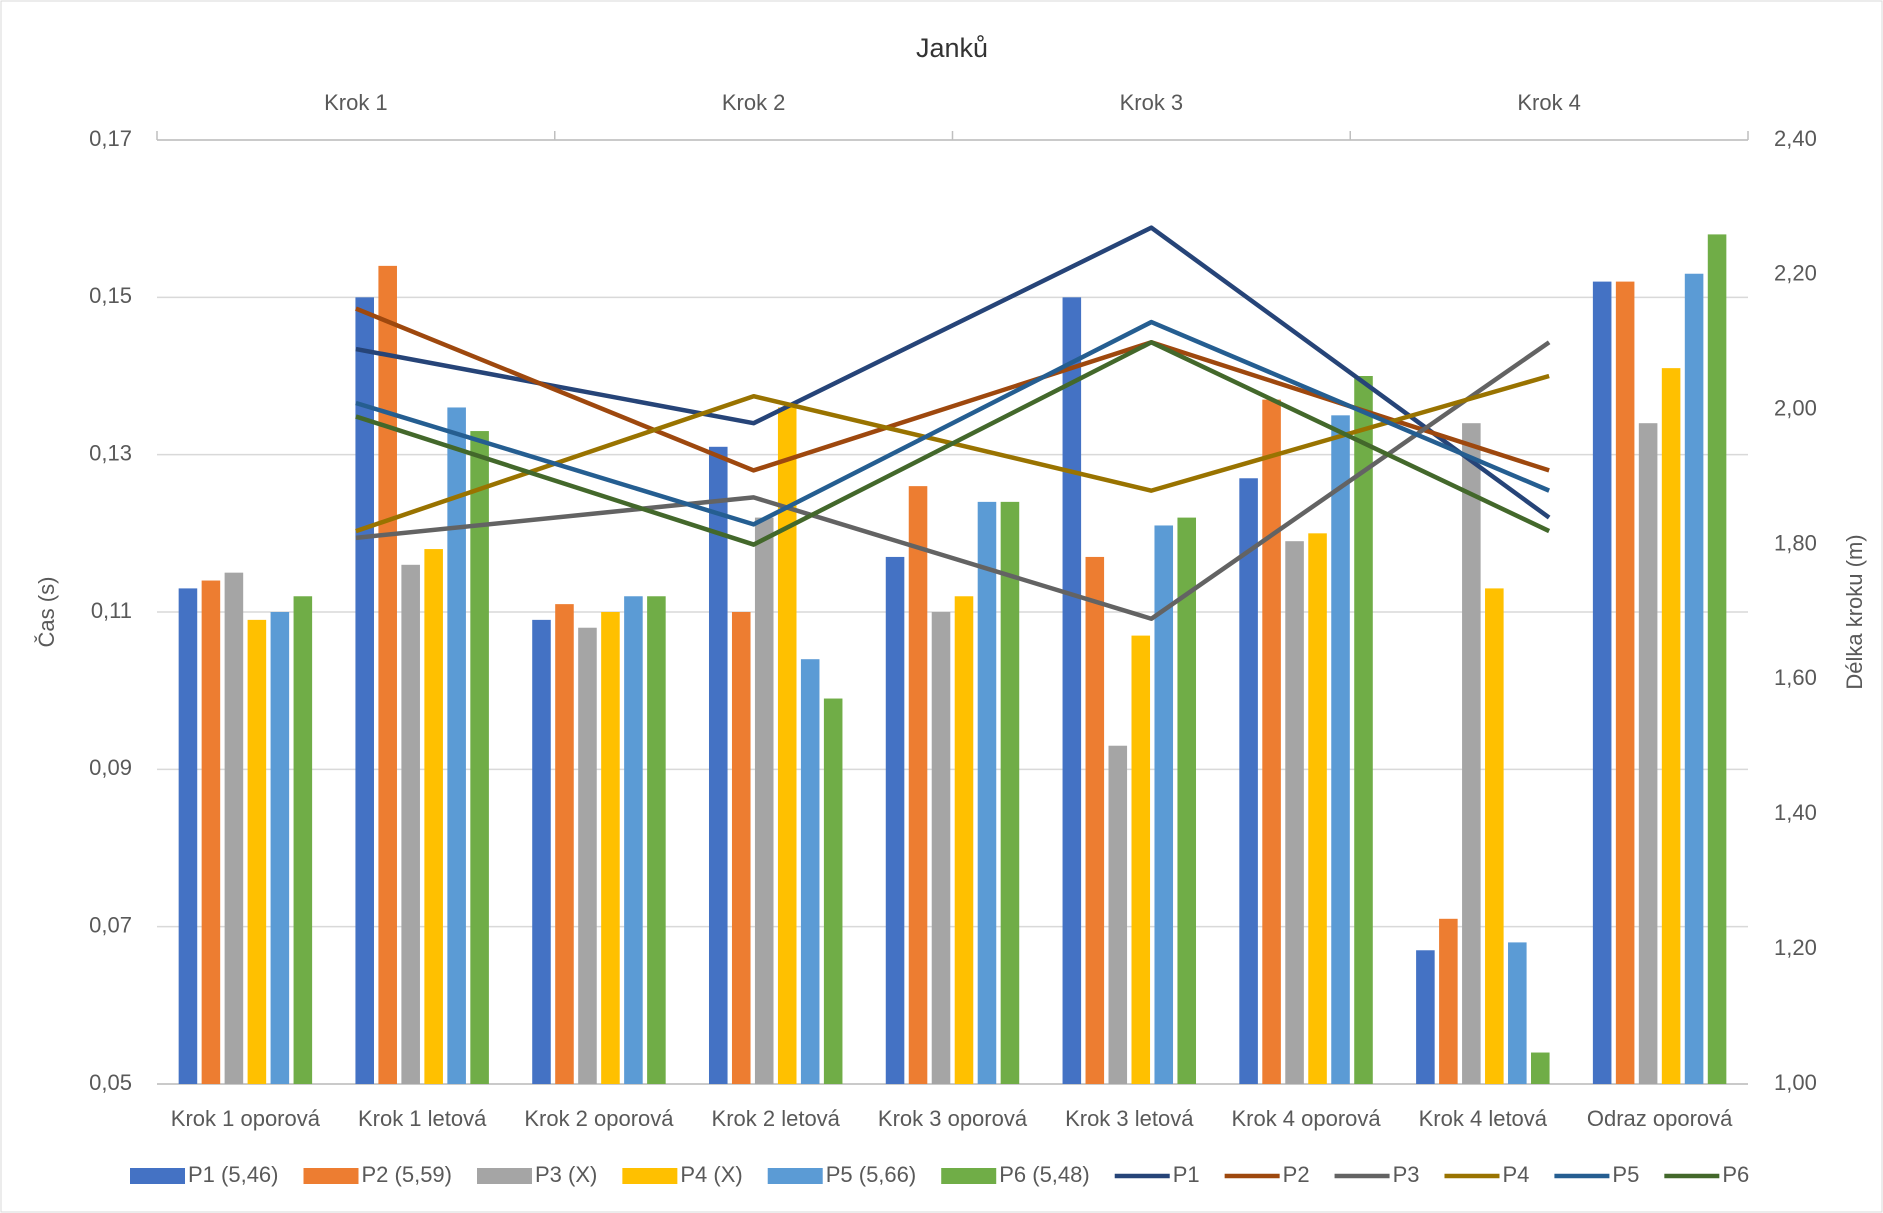 This screenshot has width=1883, height=1213. I want to click on y2-tick-label: 1,60, so click(1795, 677).